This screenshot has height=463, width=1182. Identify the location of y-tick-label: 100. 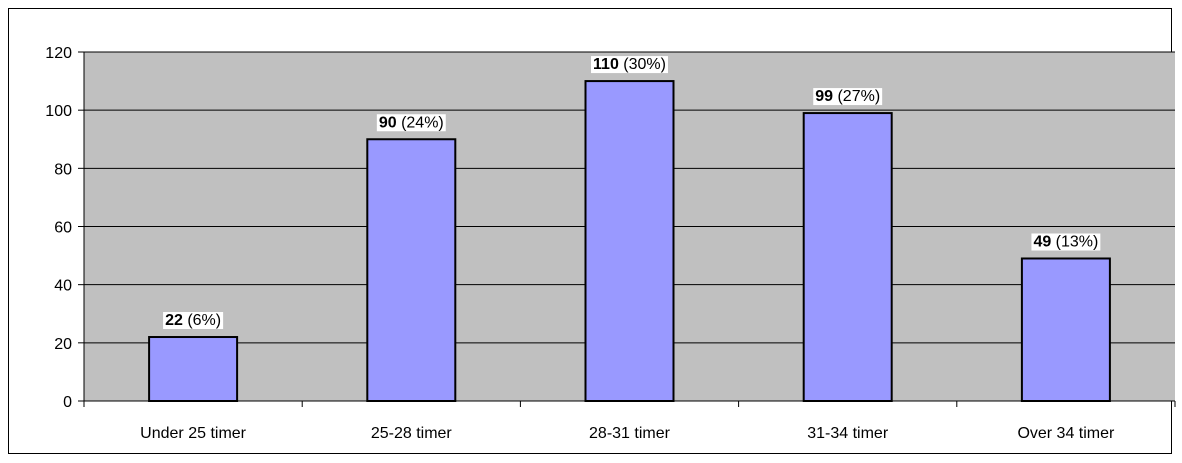
(58, 111).